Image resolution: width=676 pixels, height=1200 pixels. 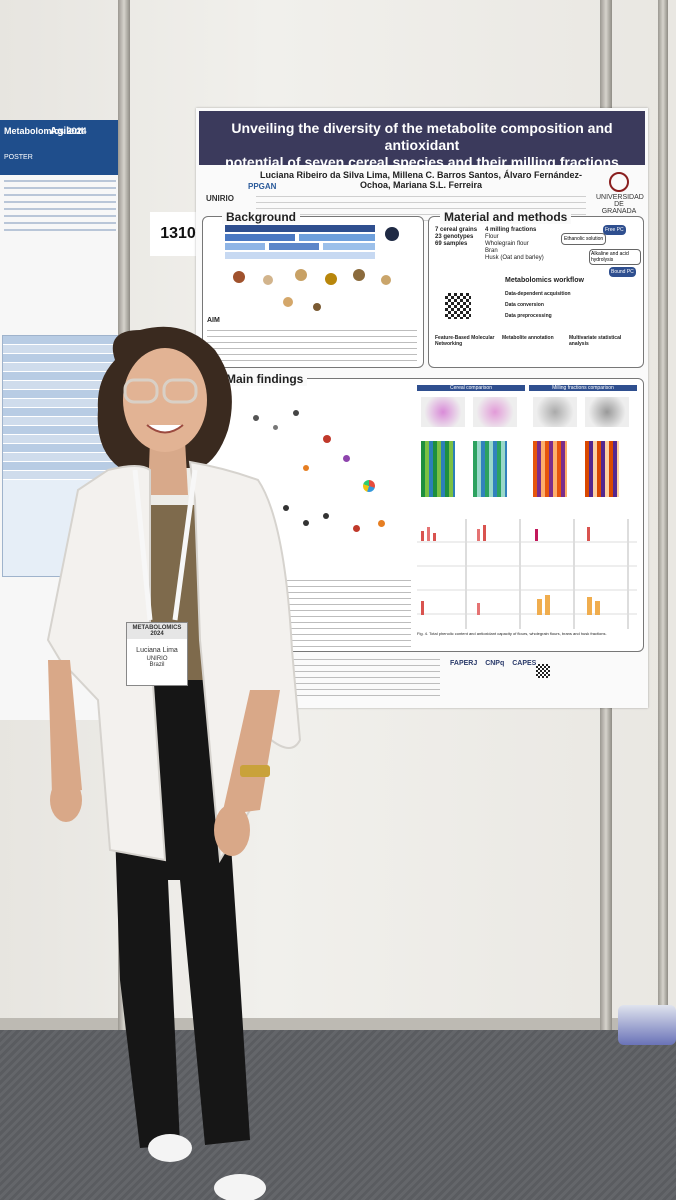 What do you see at coordinates (240, 1187) in the screenshot?
I see `right-shoe` at bounding box center [240, 1187].